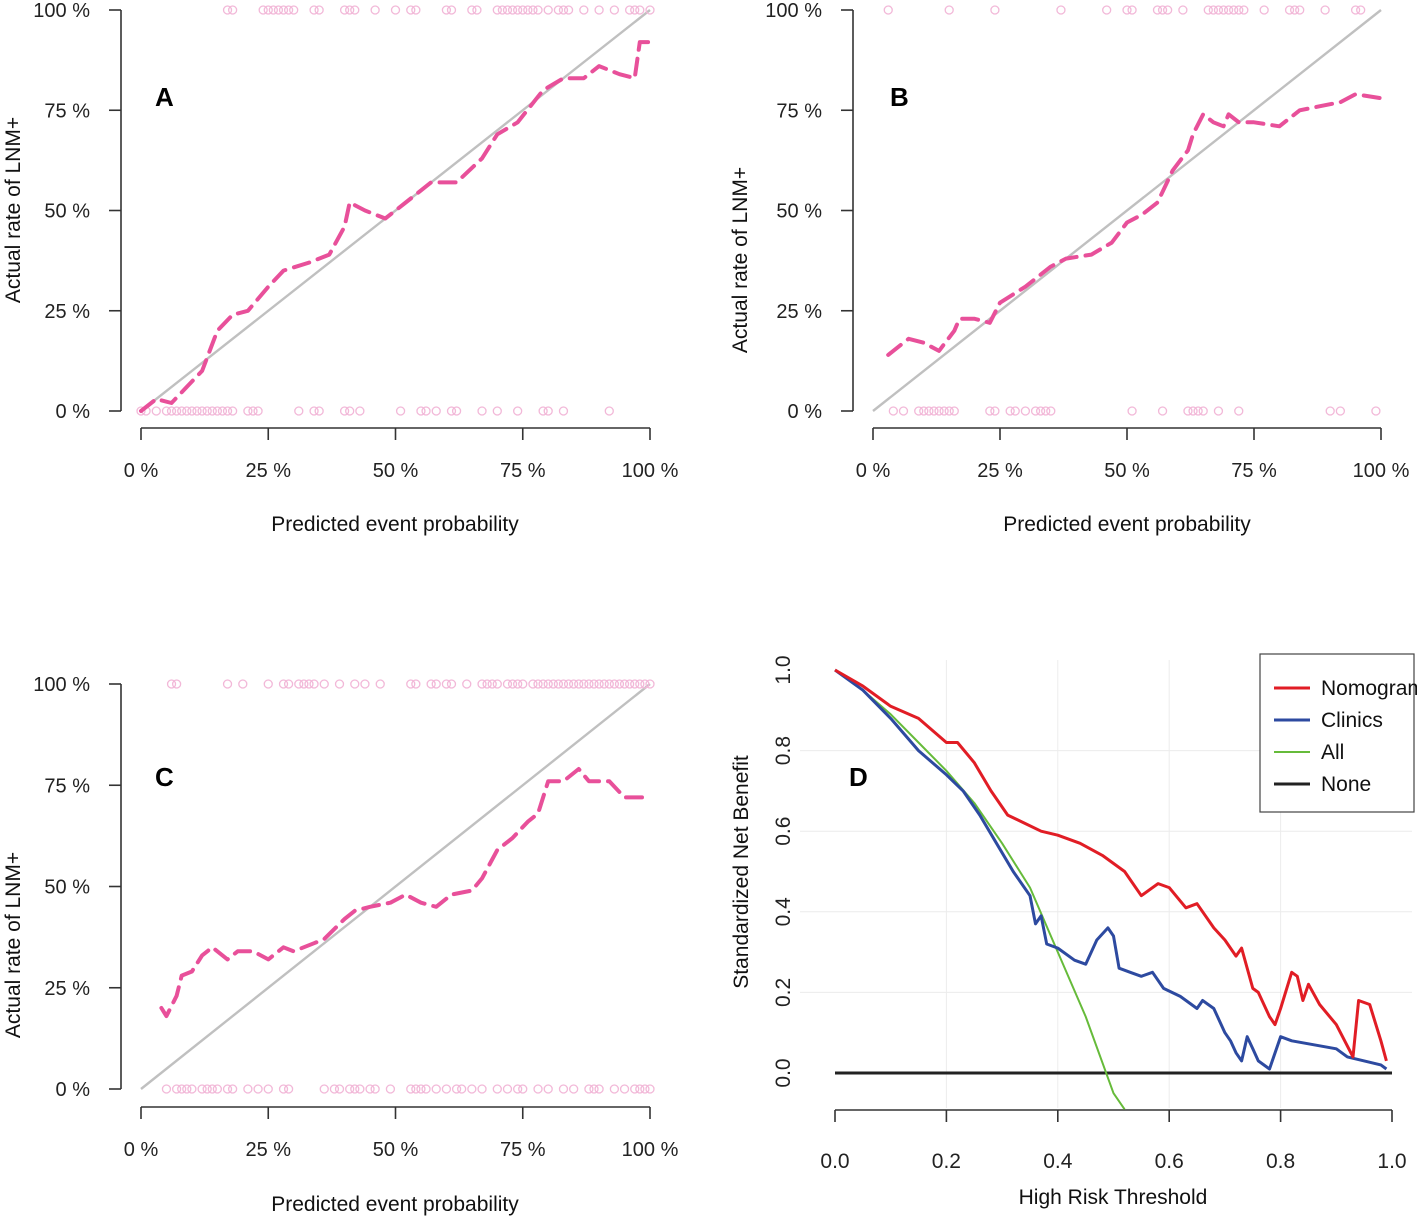  Describe the element at coordinates (395, 1204) in the screenshot. I see `x-axis-title: Predicted event probability` at that location.